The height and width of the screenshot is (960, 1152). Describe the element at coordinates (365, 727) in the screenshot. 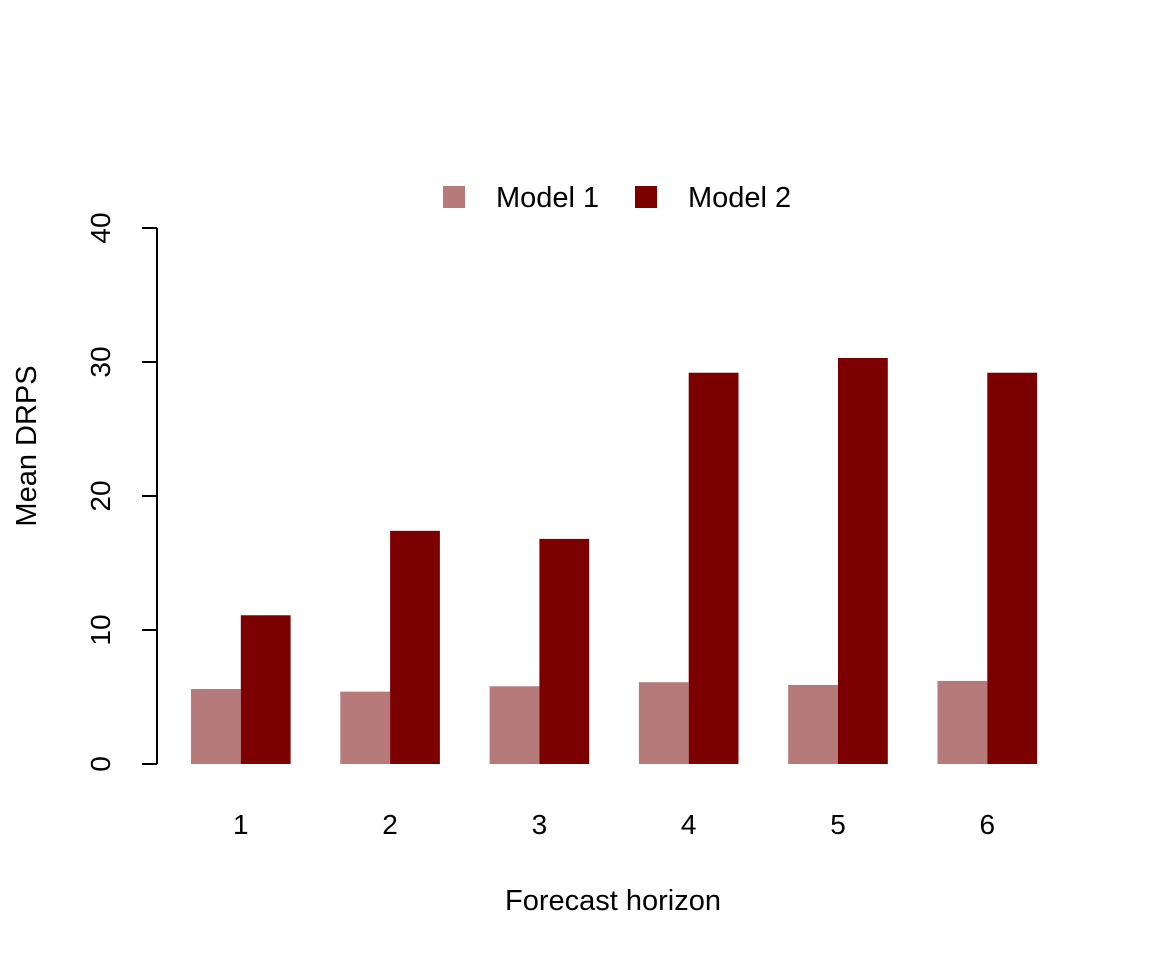

I see `bar-model-1-h2` at that location.